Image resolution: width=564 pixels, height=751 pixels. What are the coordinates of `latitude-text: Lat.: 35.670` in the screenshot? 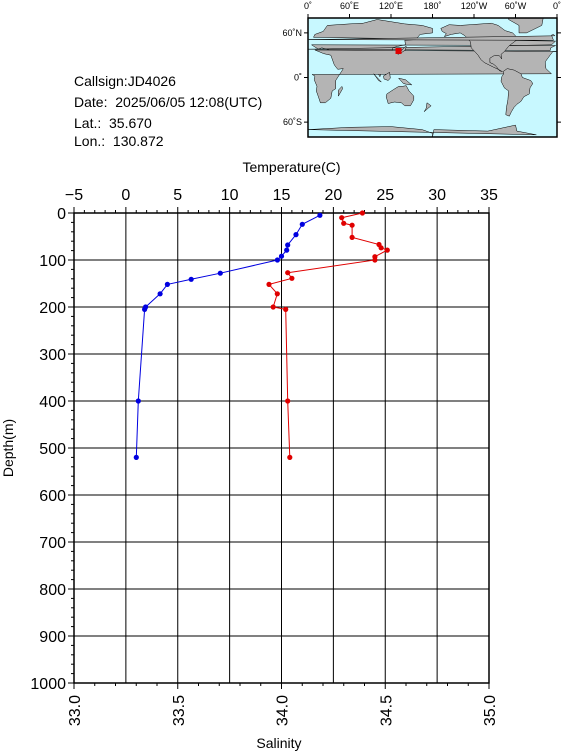 It's located at (113, 123).